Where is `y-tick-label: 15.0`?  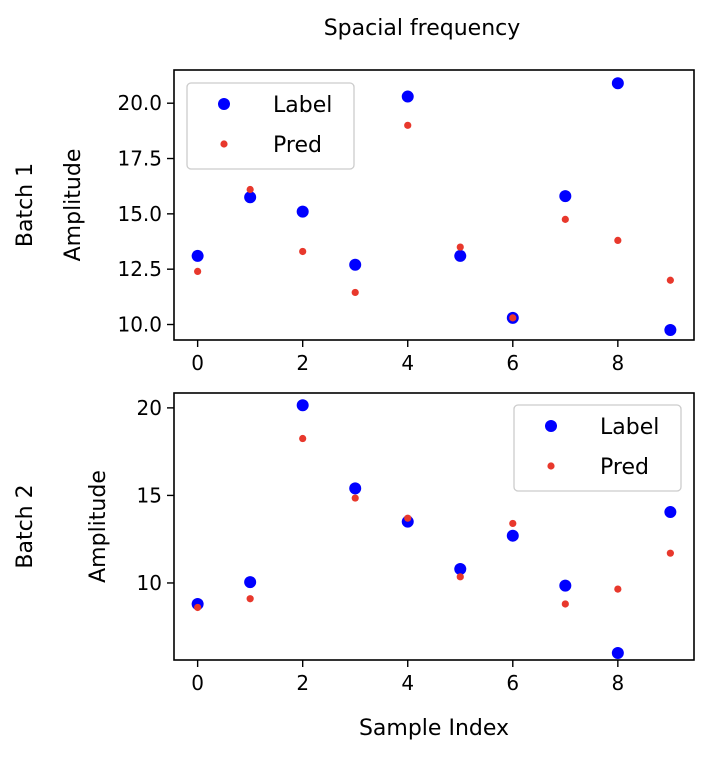 y-tick-label: 15.0 is located at coordinates (139, 214).